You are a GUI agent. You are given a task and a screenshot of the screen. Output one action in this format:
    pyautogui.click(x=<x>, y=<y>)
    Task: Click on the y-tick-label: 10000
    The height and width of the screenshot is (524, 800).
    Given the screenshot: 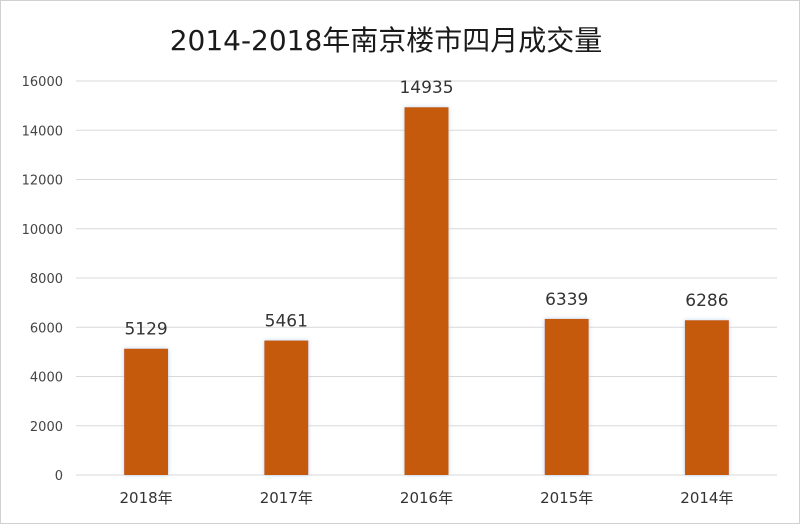 What is the action you would take?
    pyautogui.click(x=42, y=230)
    